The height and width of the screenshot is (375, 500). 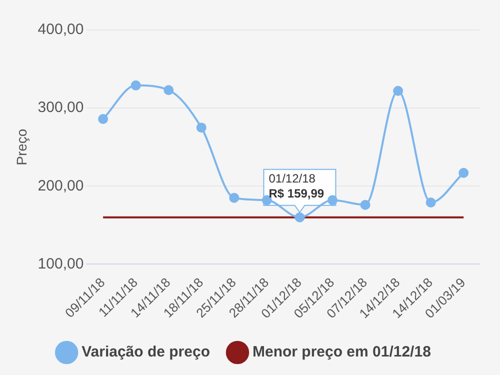 I want to click on annotation: 01/12/18 R$ 159,99, so click(x=296, y=186).